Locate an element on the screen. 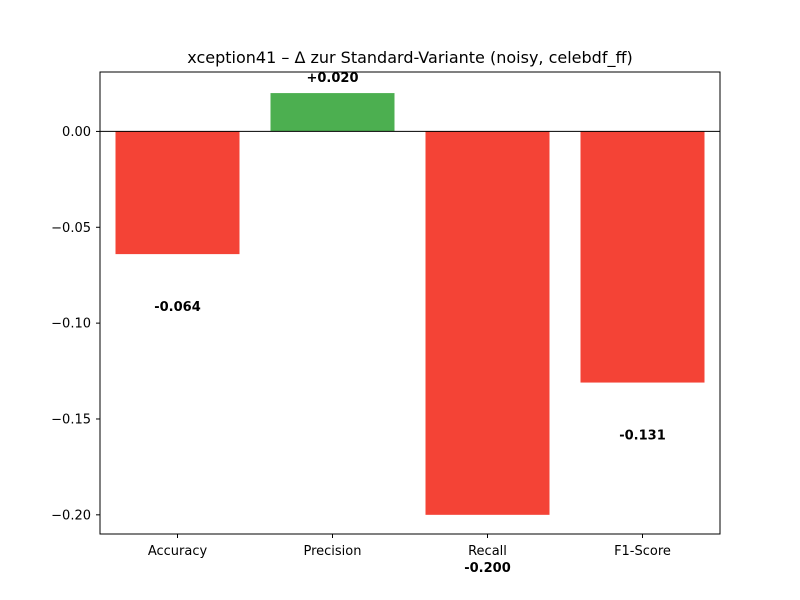 The height and width of the screenshot is (600, 800). data-label: -0.200 is located at coordinates (487, 568).